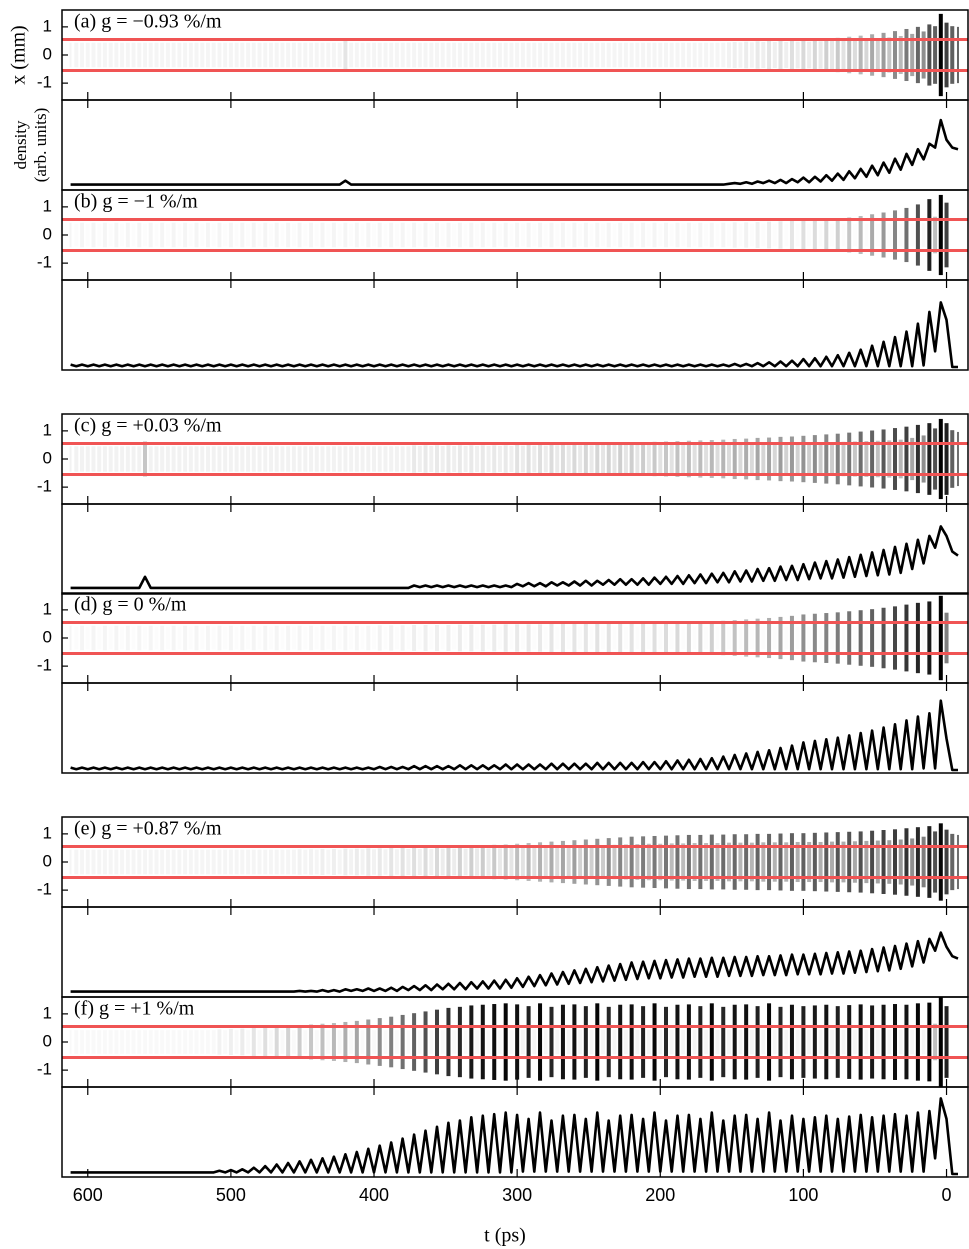 Image resolution: width=969 pixels, height=1249 pixels. What do you see at coordinates (44, 1069) in the screenshot?
I see `y-tick-label: -1` at bounding box center [44, 1069].